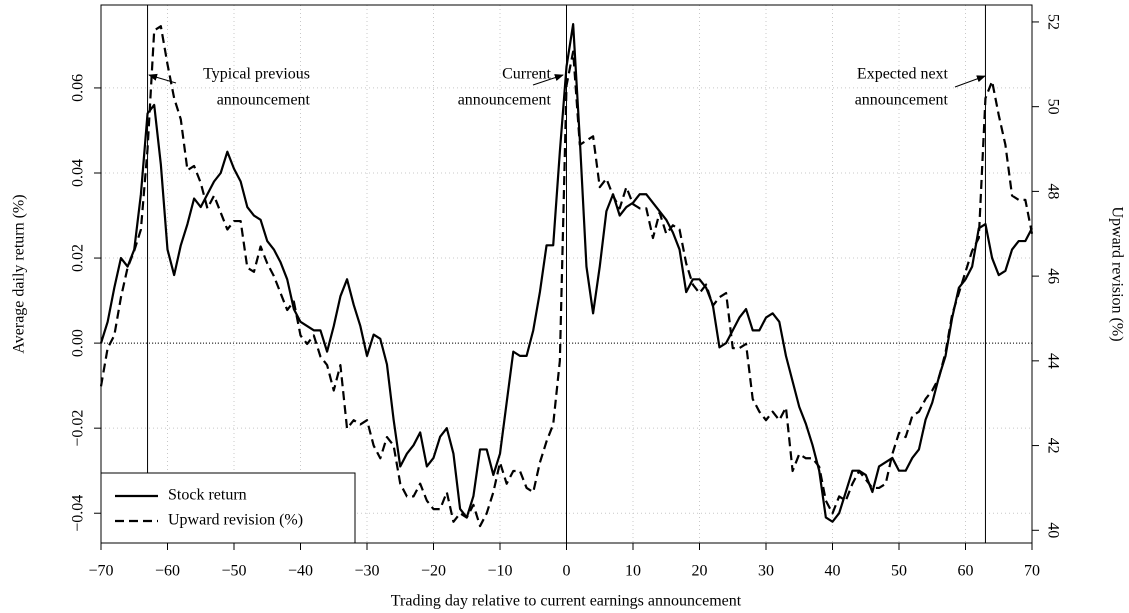 The width and height of the screenshot is (1129, 613). What do you see at coordinates (78, 343) in the screenshot?
I see `y-tick-label: 0.00` at bounding box center [78, 343].